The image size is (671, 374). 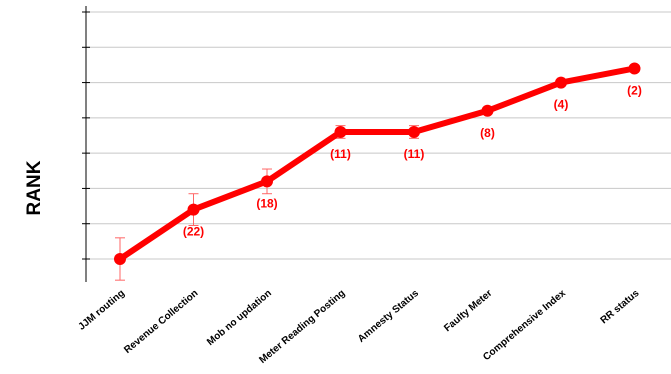 What do you see at coordinates (193, 232) in the screenshot?
I see `data-label: (22)` at bounding box center [193, 232].